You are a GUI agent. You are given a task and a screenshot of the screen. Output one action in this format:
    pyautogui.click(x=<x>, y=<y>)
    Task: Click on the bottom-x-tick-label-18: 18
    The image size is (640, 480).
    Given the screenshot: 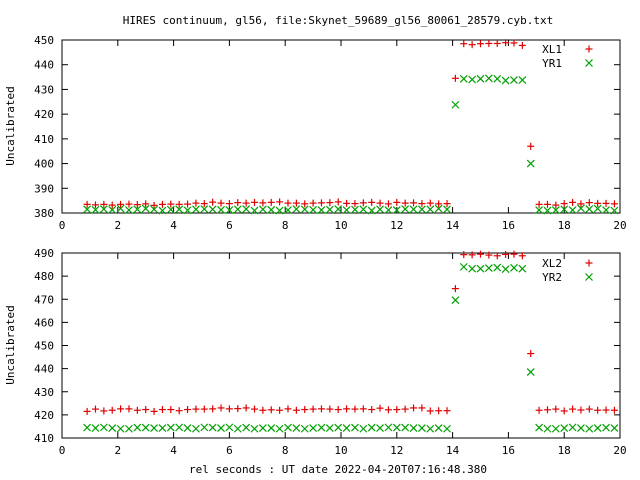 What is the action you would take?
    pyautogui.click(x=564, y=450)
    